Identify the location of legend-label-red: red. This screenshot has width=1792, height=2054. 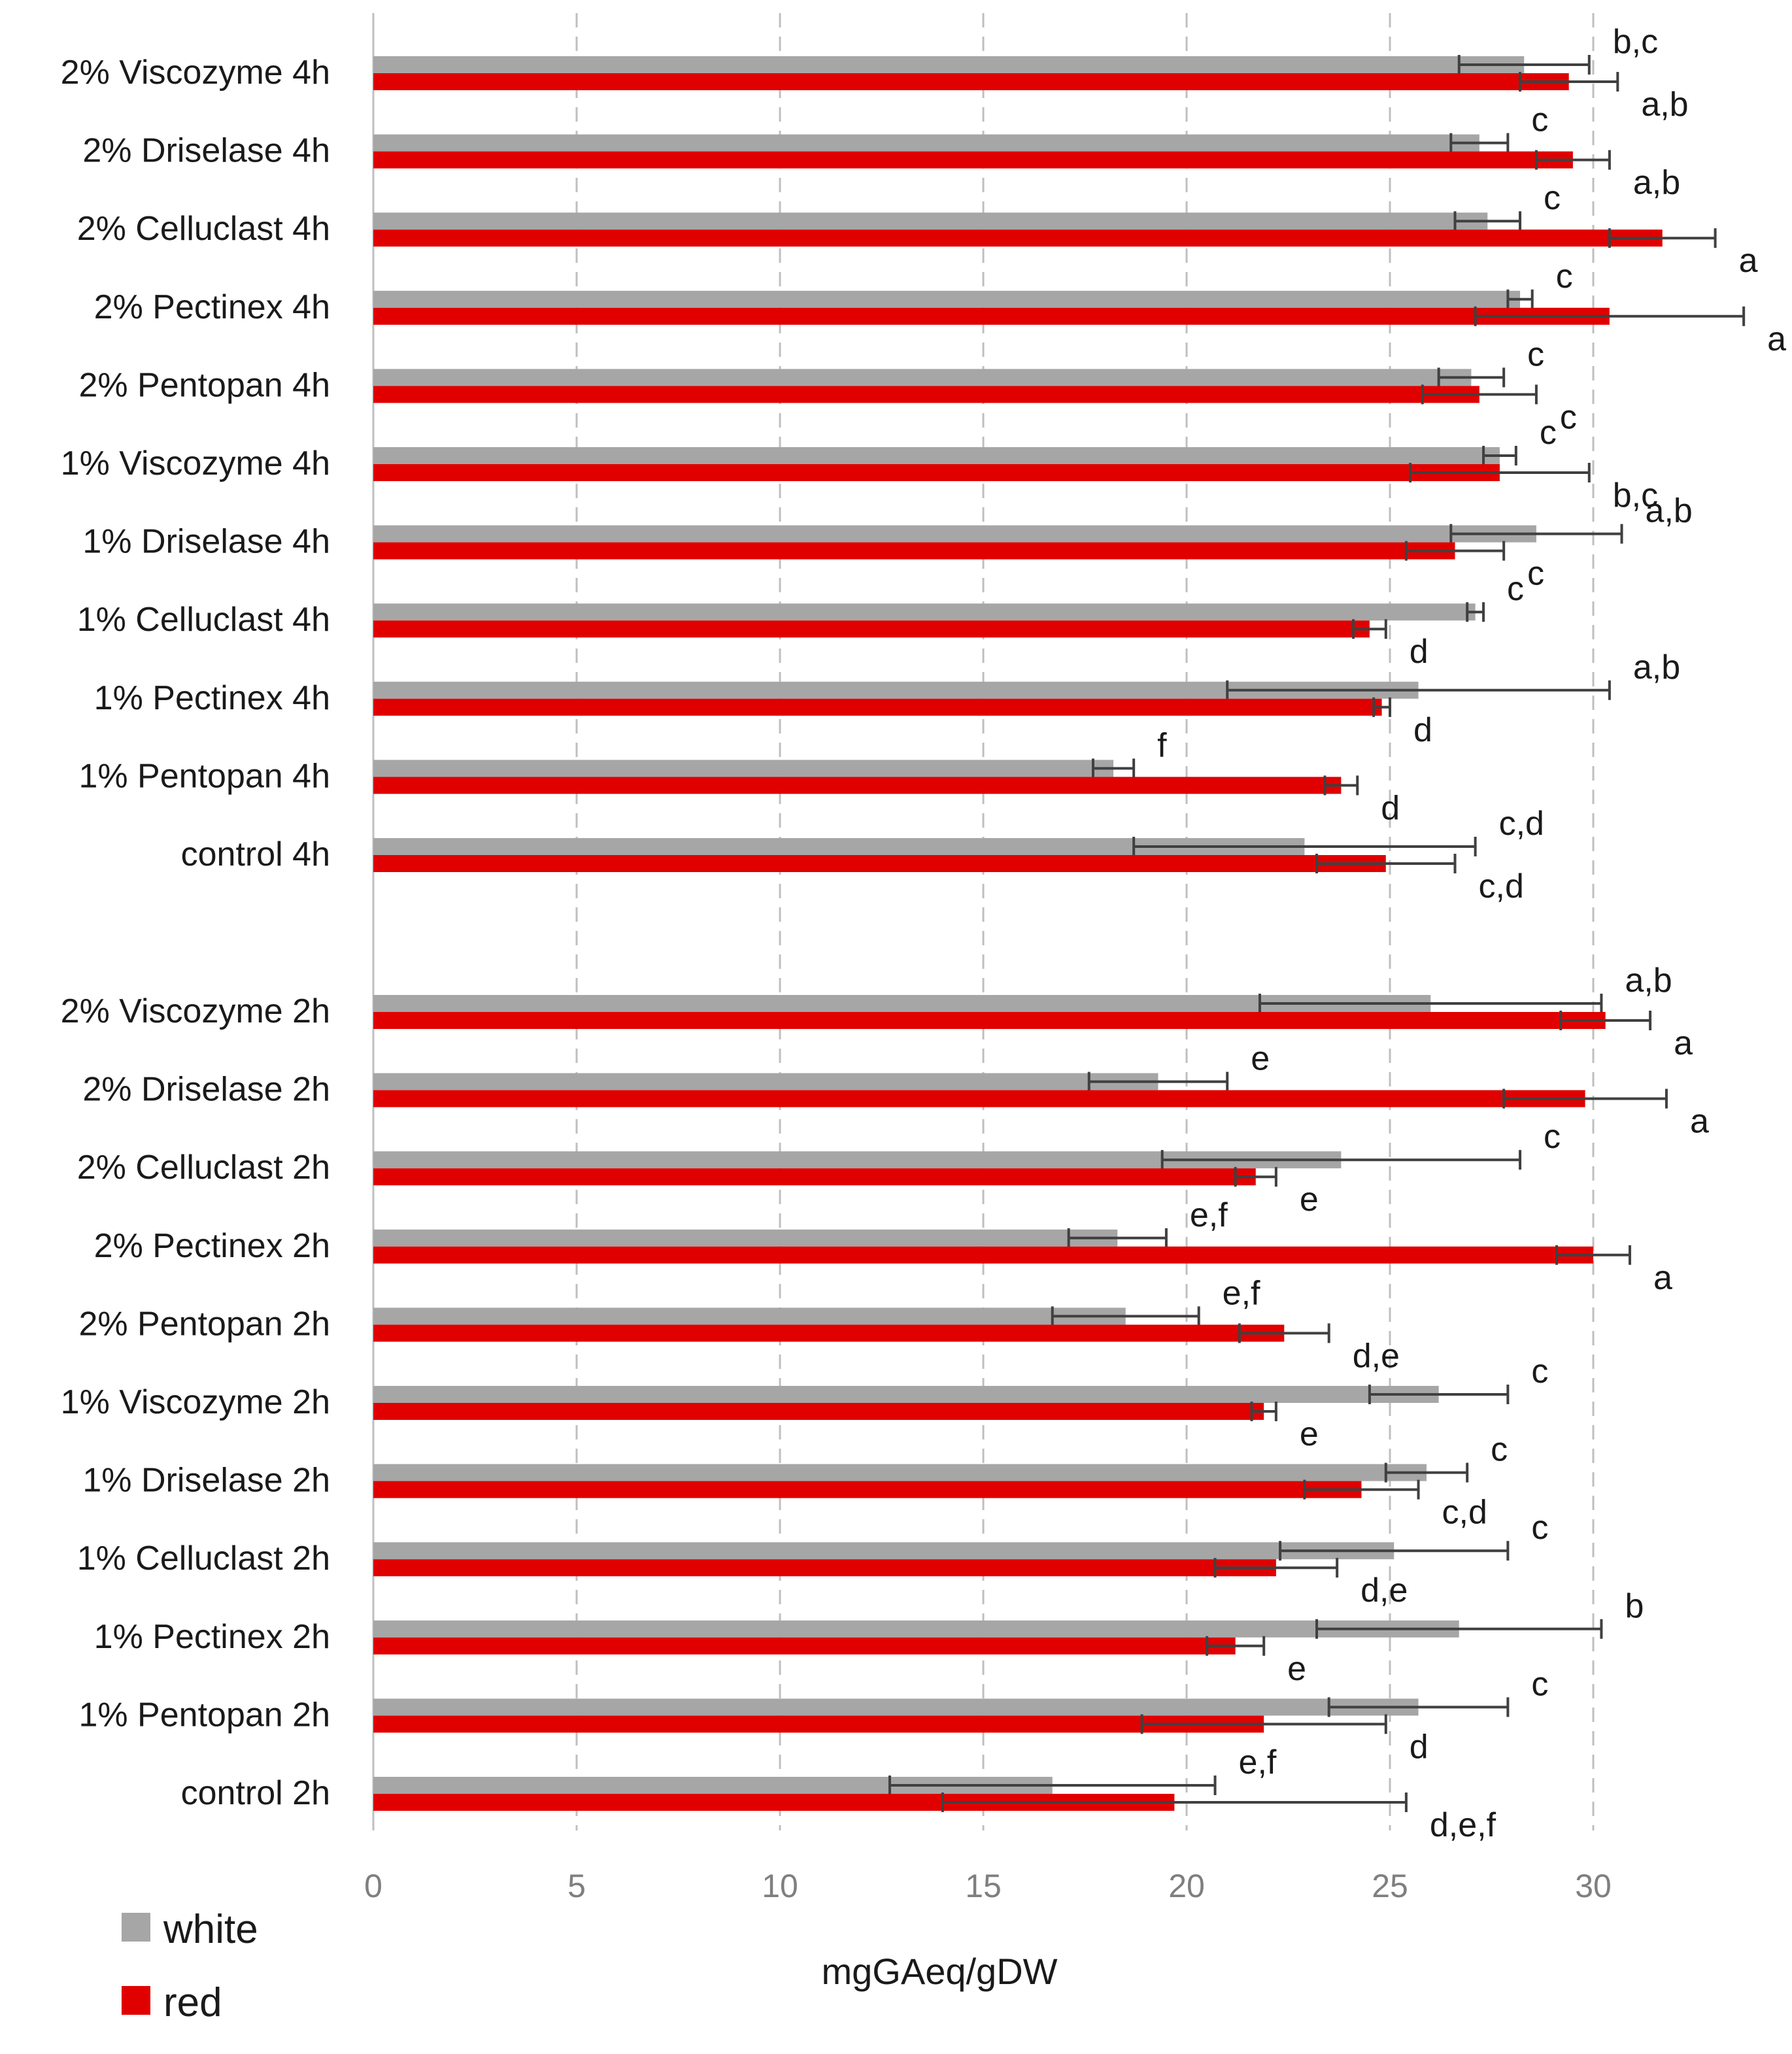
(192, 2002).